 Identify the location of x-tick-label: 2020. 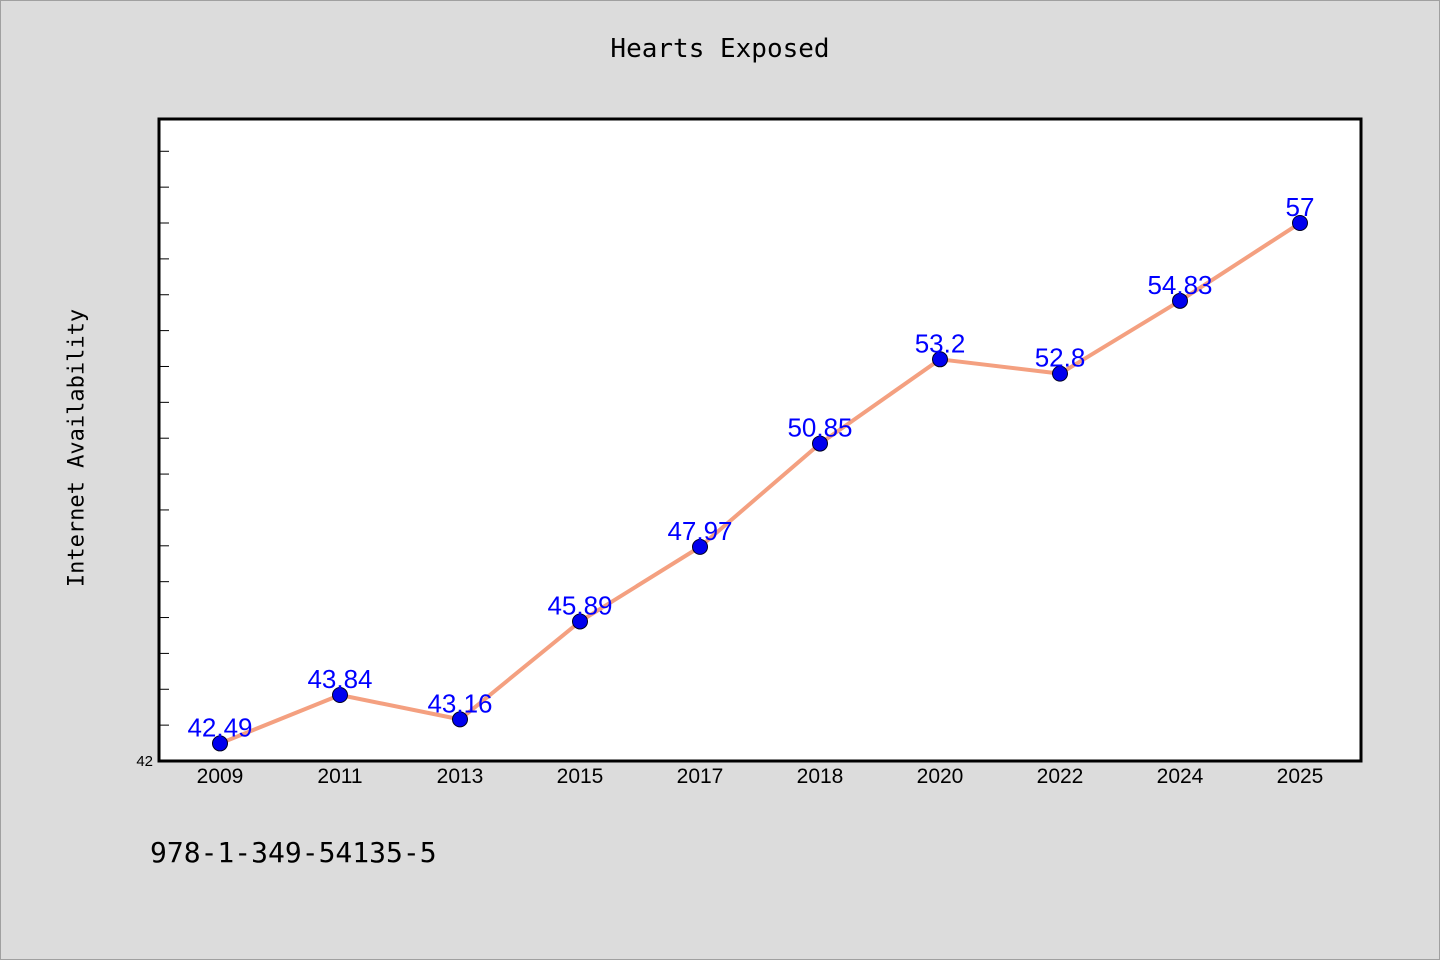
(940, 776).